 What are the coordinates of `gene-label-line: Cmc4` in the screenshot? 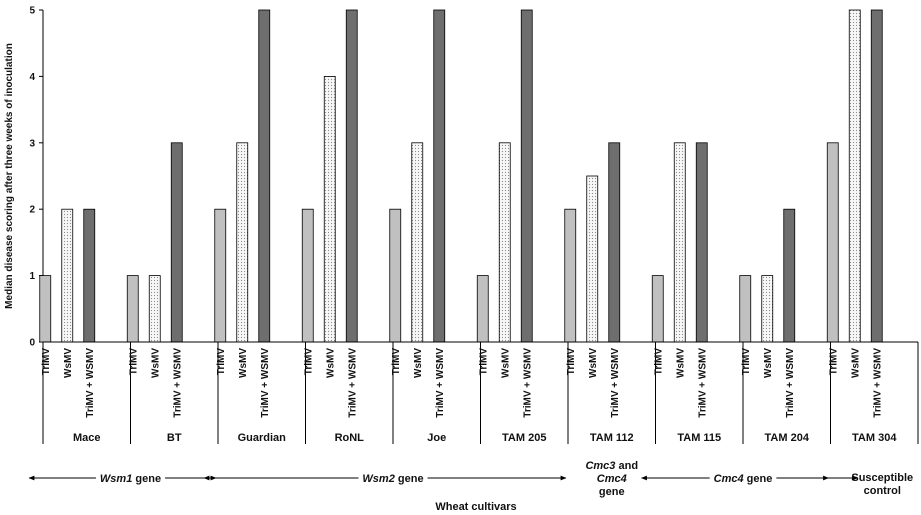 It's located at (612, 479).